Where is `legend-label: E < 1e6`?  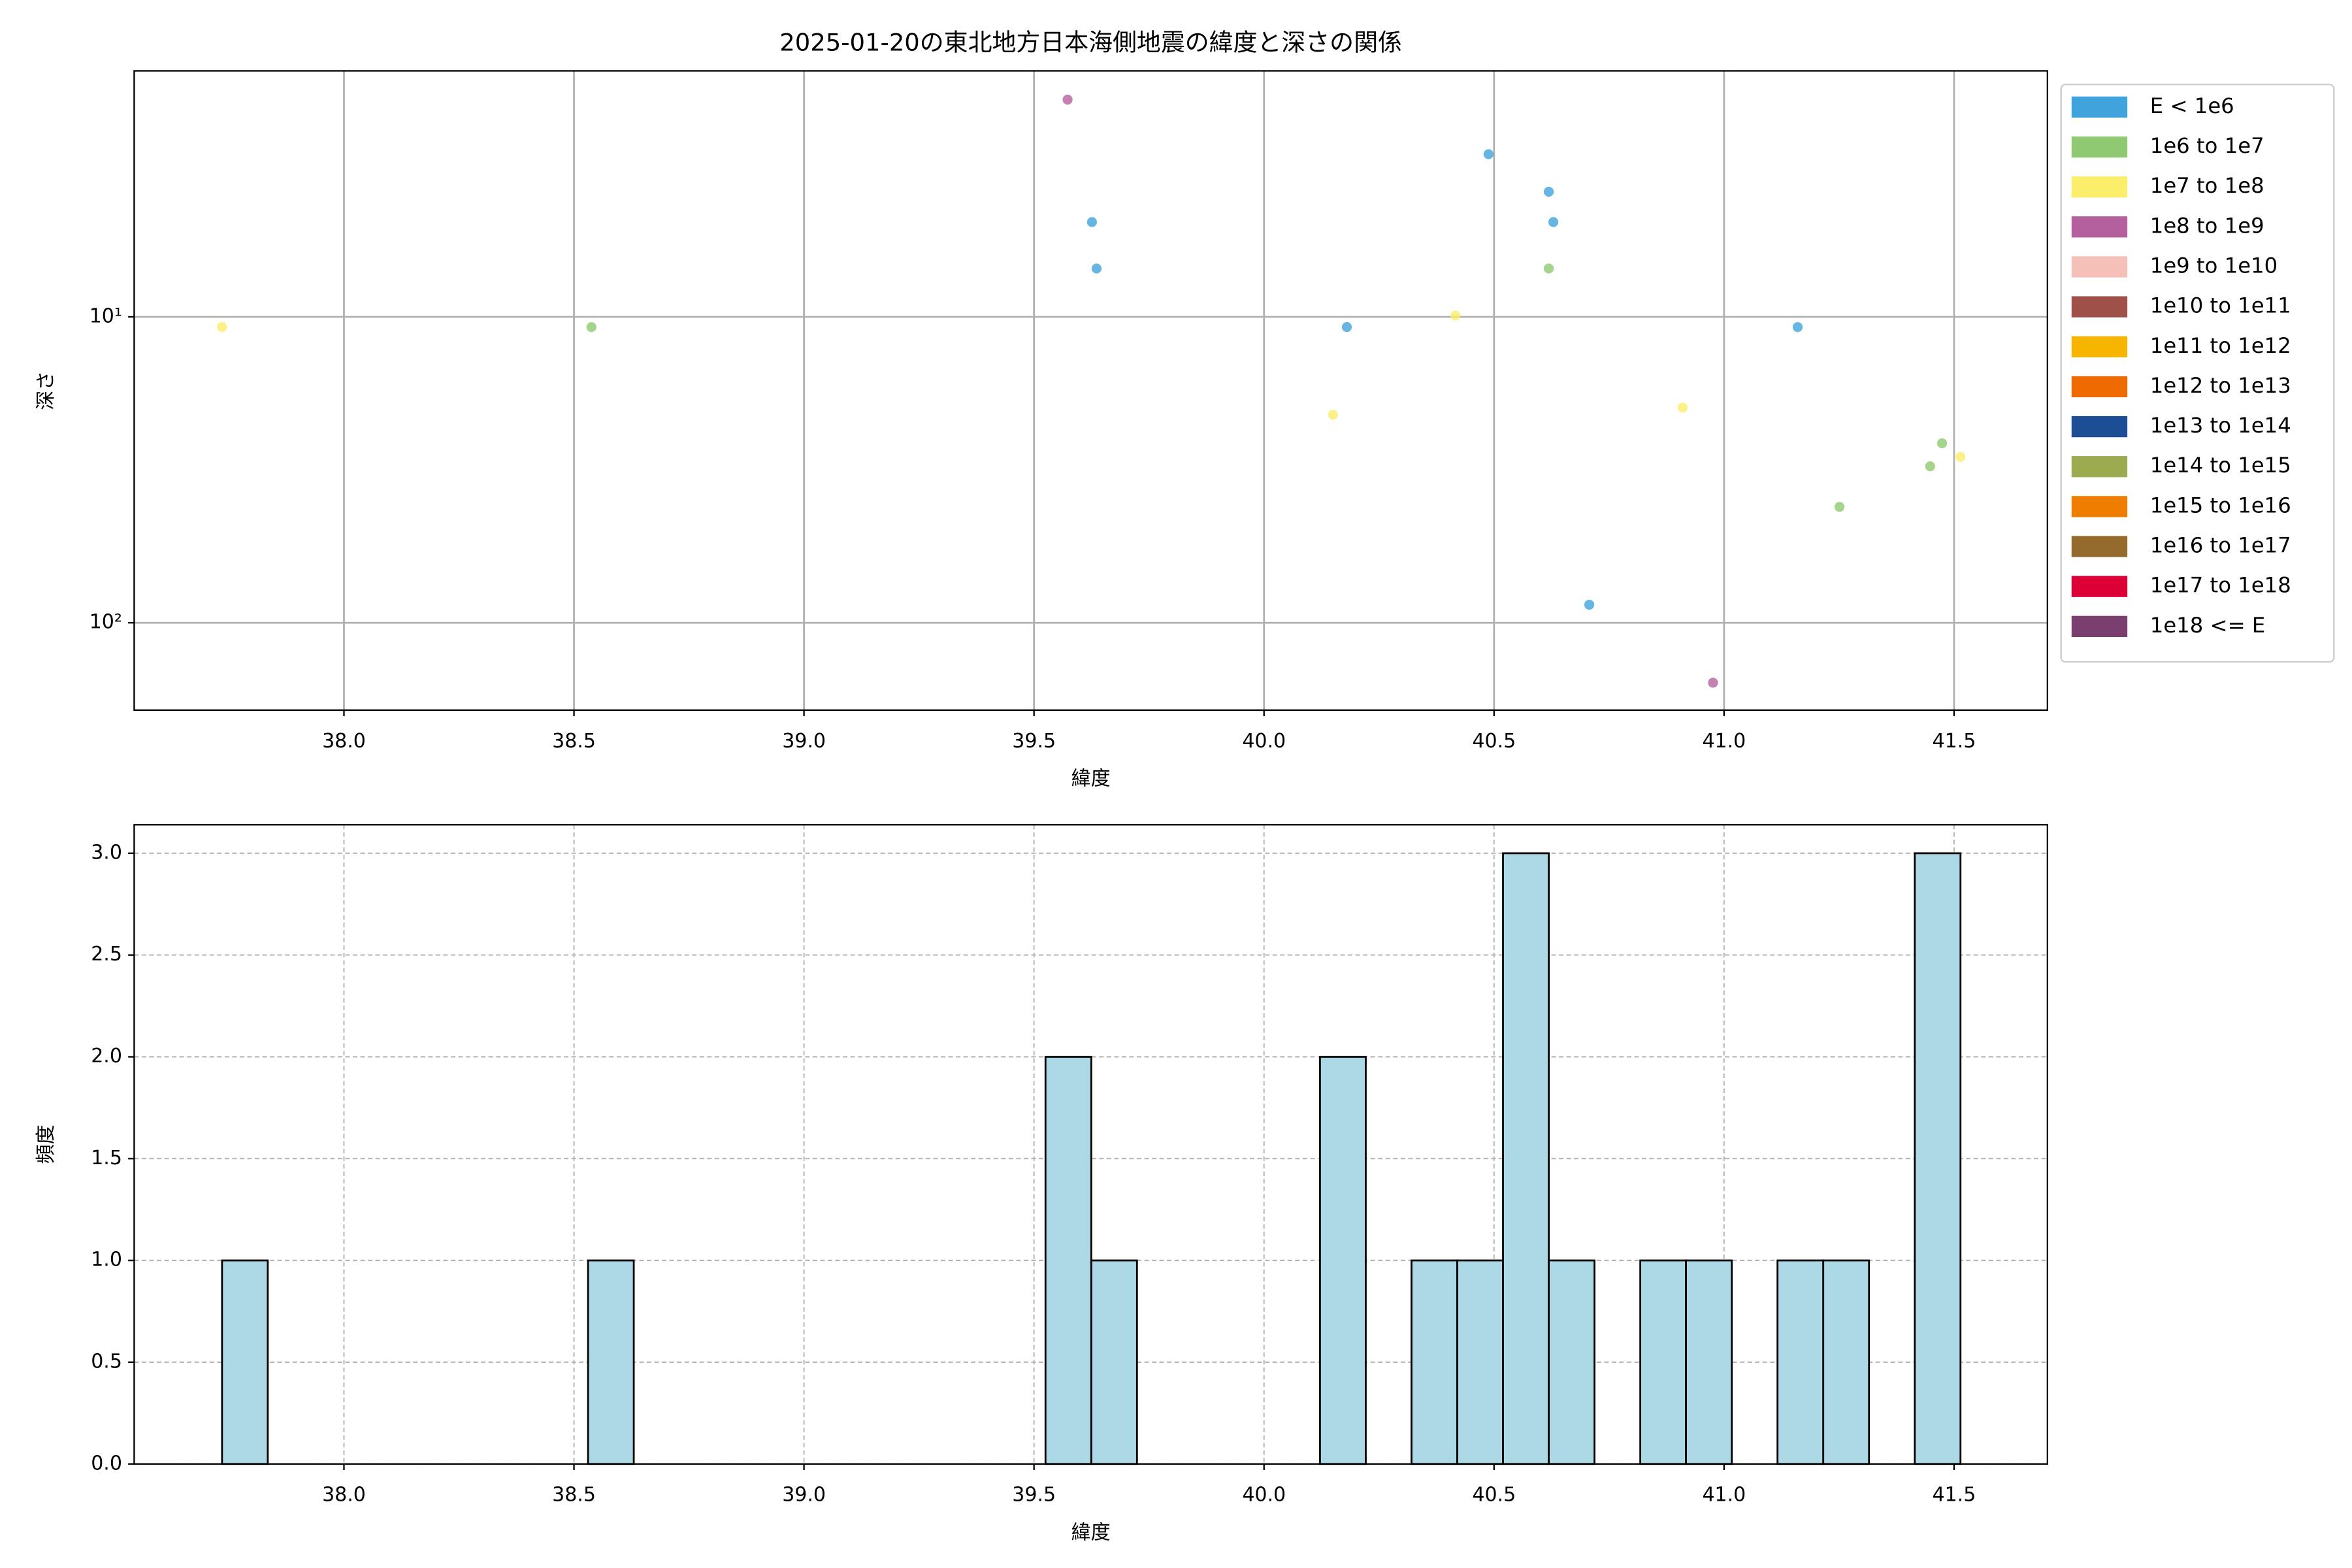
legend-label: E < 1e6 is located at coordinates (2192, 105).